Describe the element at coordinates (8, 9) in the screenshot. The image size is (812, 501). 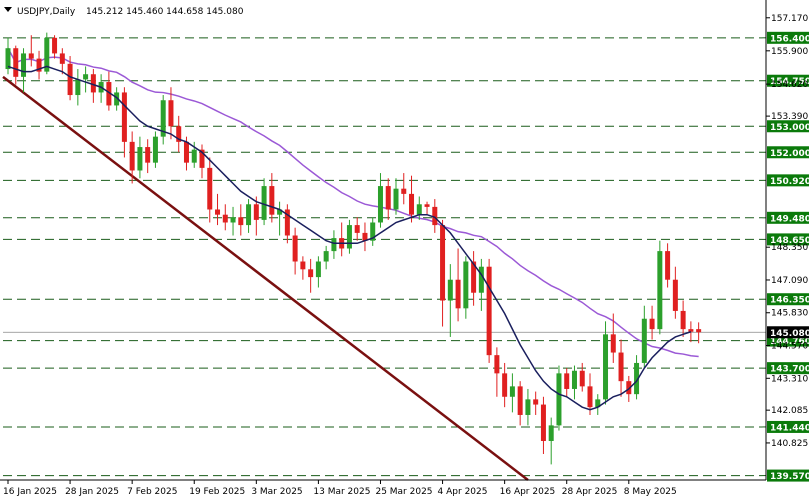
I see `dropdown-arrow-icon` at that location.